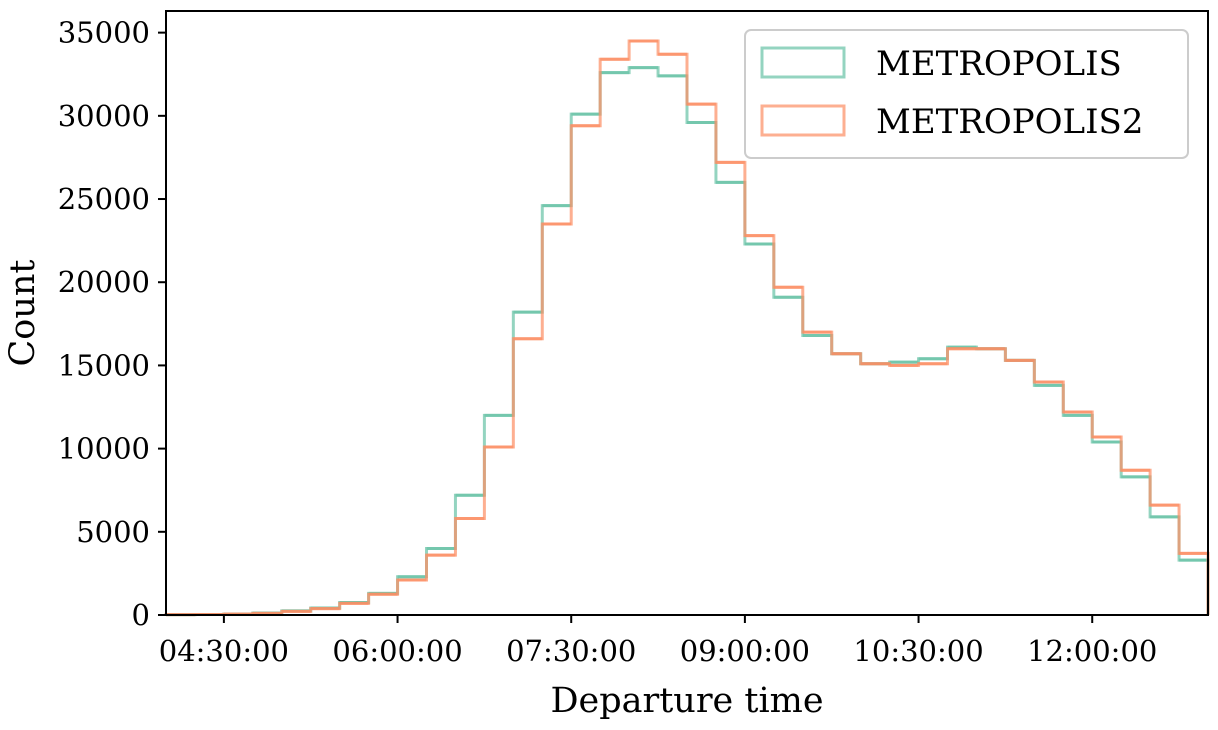 The height and width of the screenshot is (730, 1218). I want to click on legend-swatch-metropolis2, so click(803, 120).